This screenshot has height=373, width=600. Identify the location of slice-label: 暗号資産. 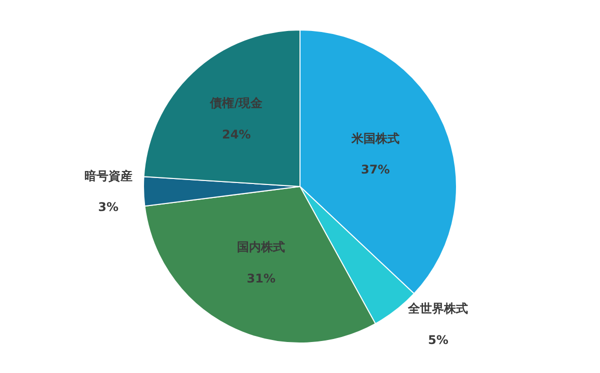
(108, 175).